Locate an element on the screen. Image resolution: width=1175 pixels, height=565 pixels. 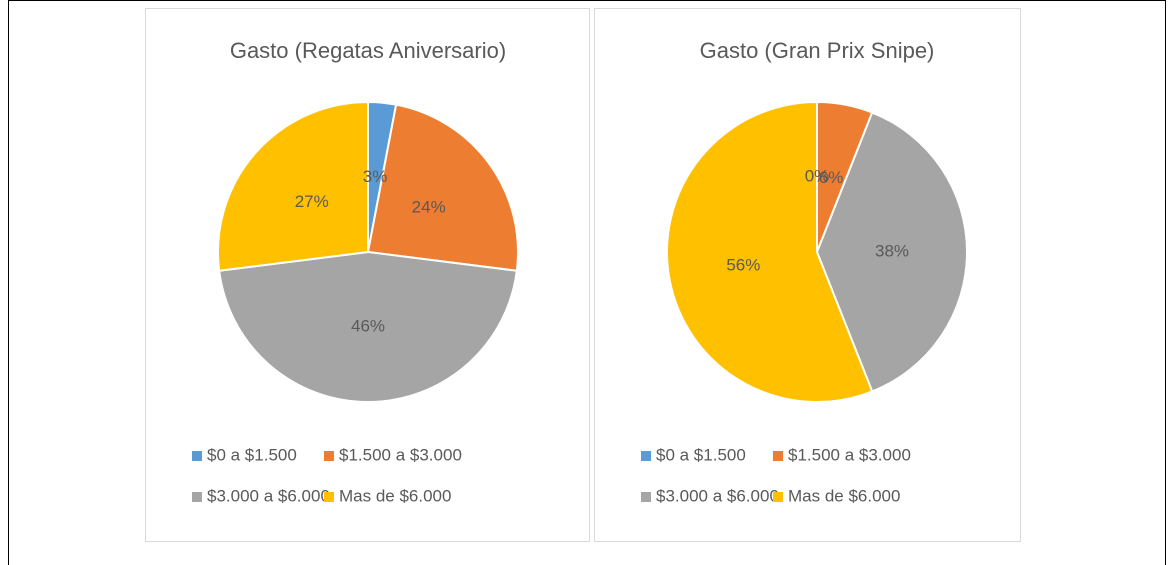
data-label: 3% is located at coordinates (375, 176).